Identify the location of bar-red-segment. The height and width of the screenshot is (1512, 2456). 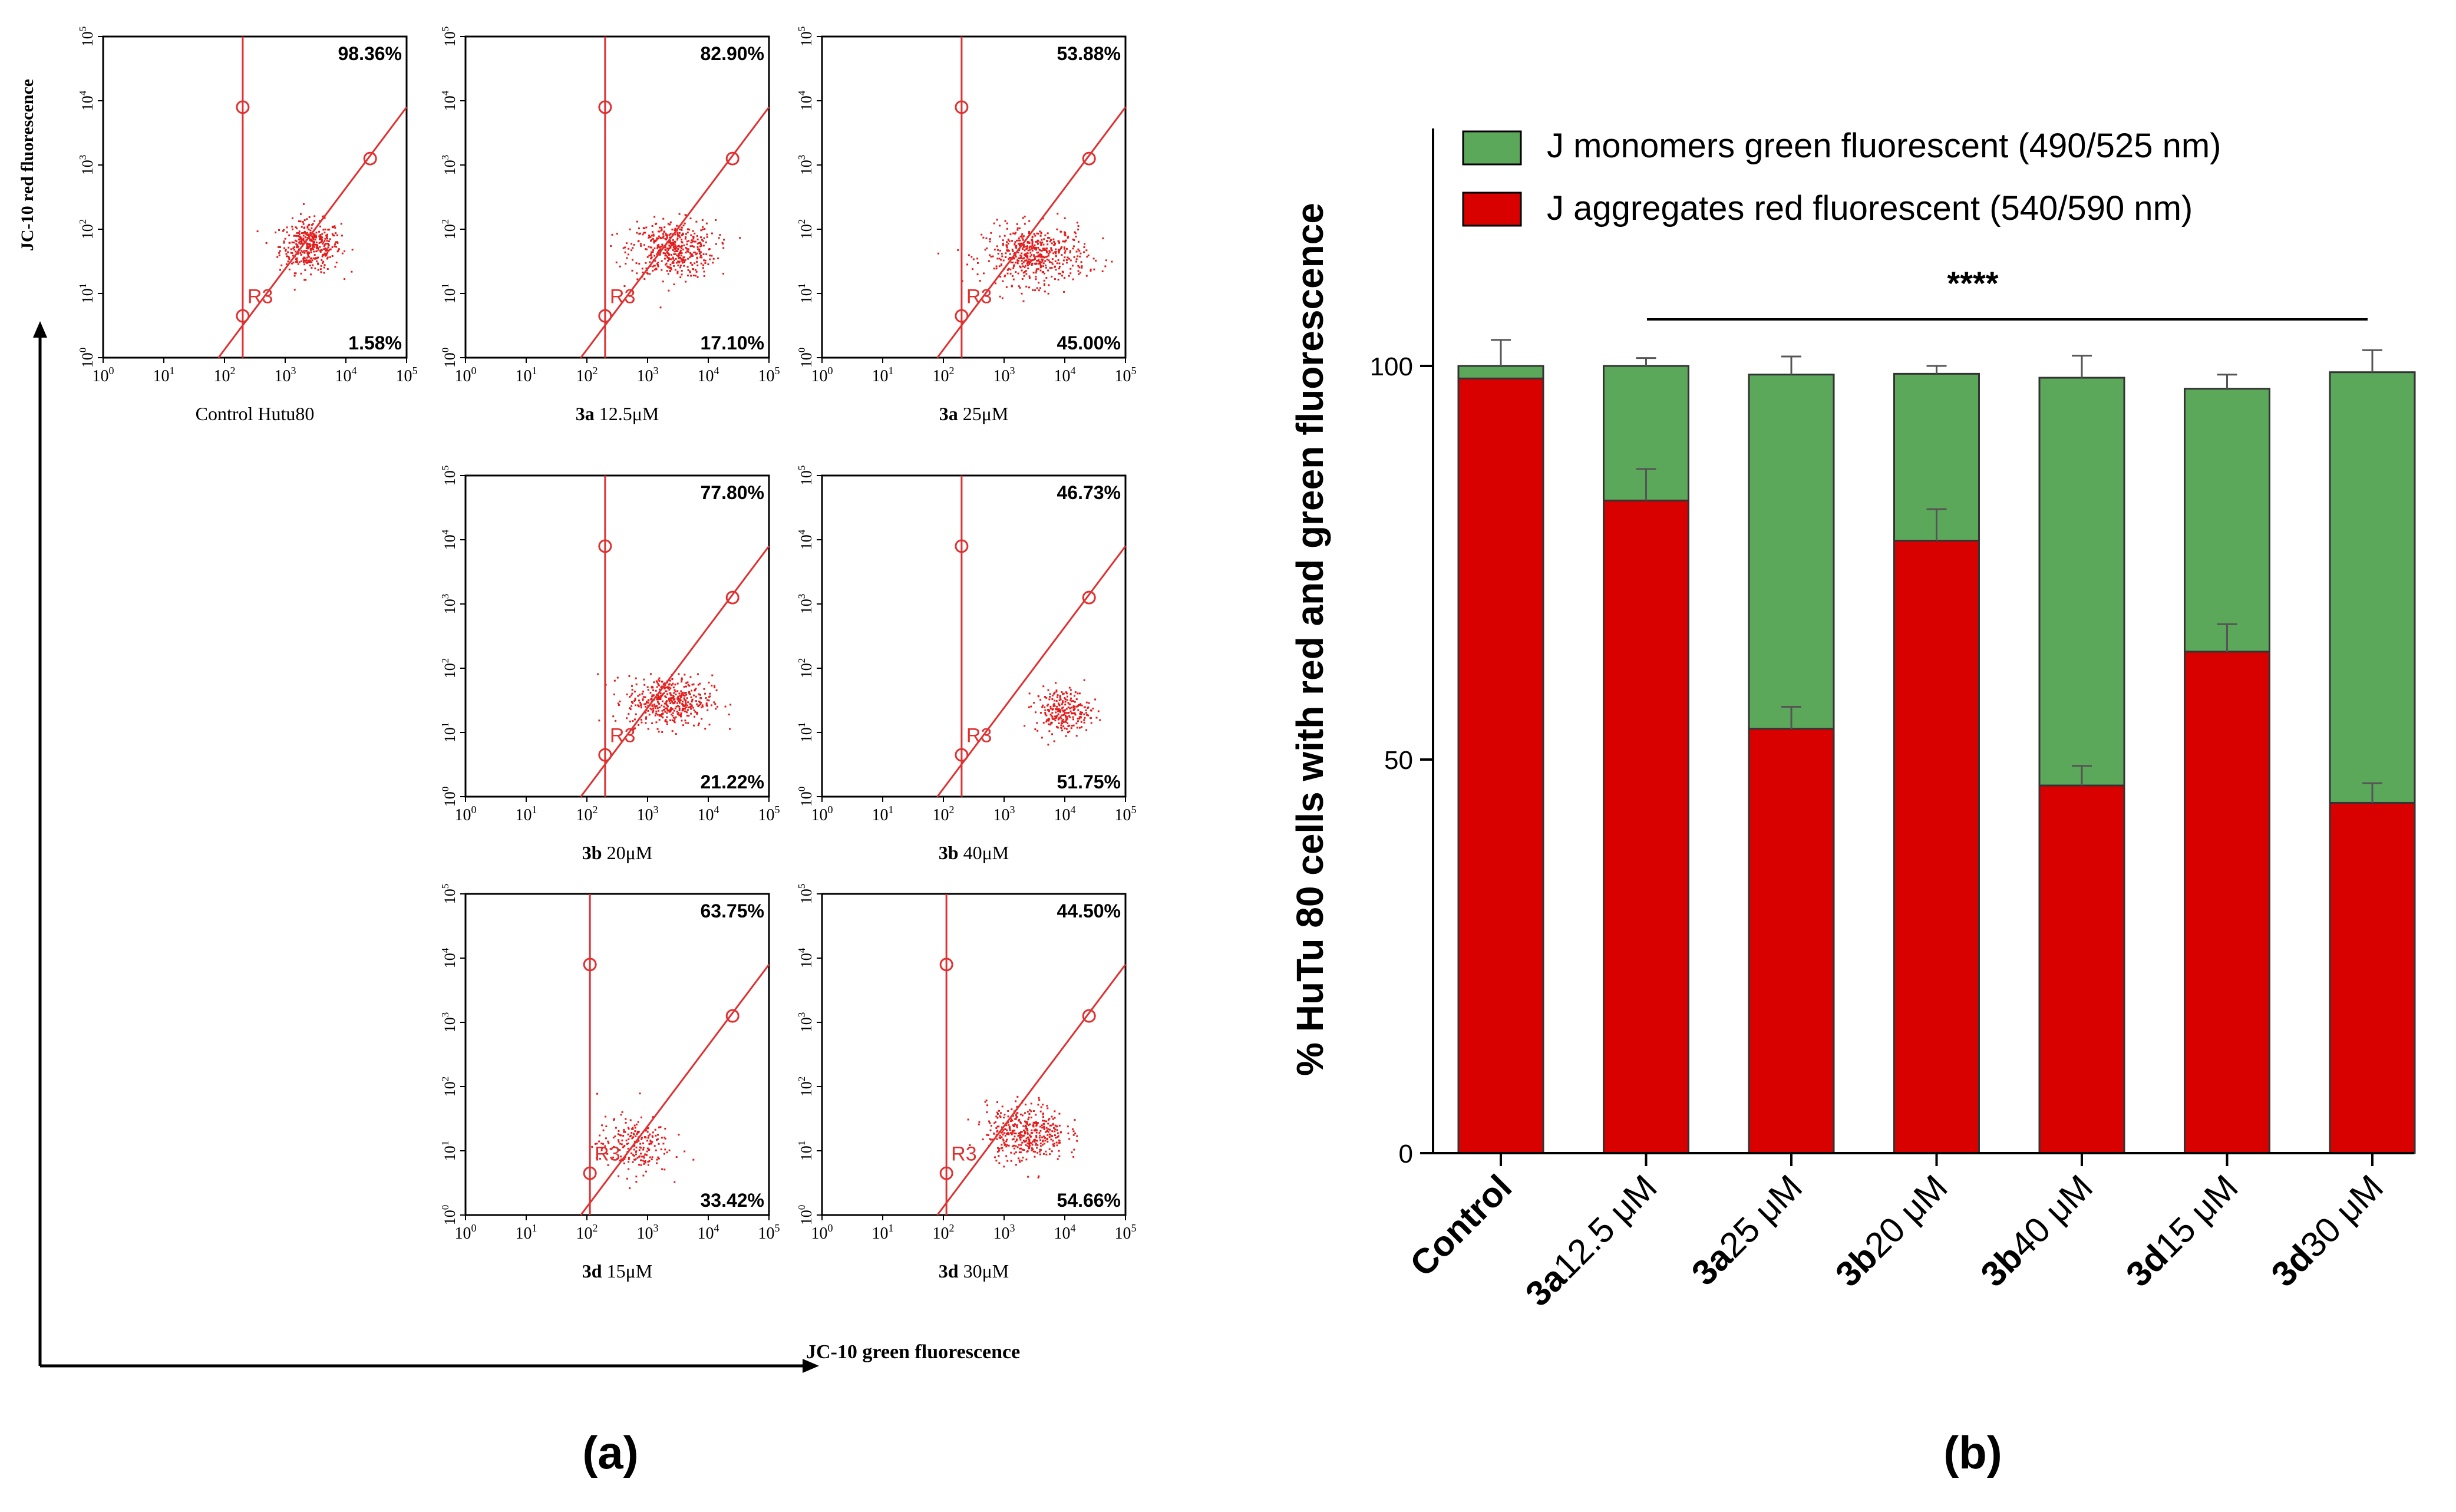
(2227, 902).